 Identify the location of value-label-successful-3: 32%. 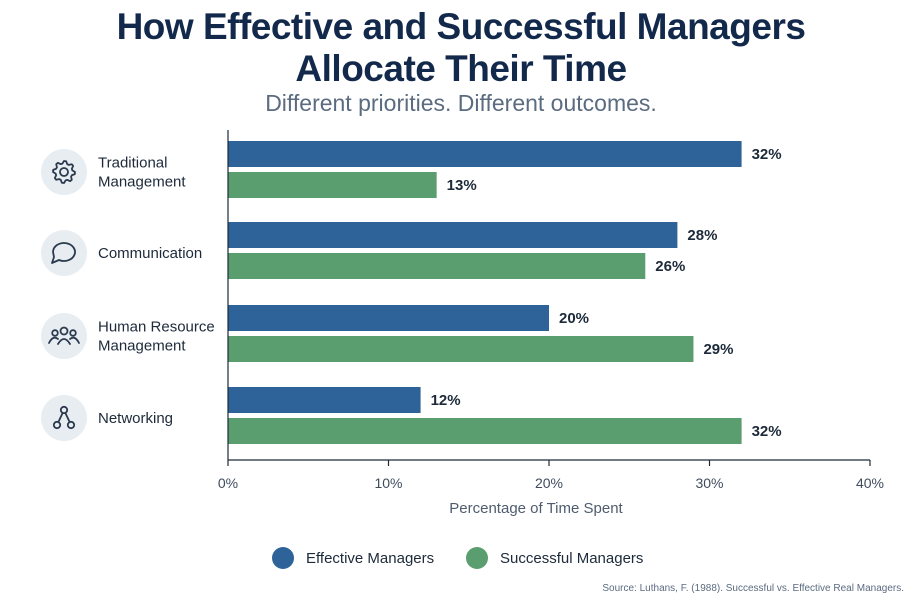
(767, 431).